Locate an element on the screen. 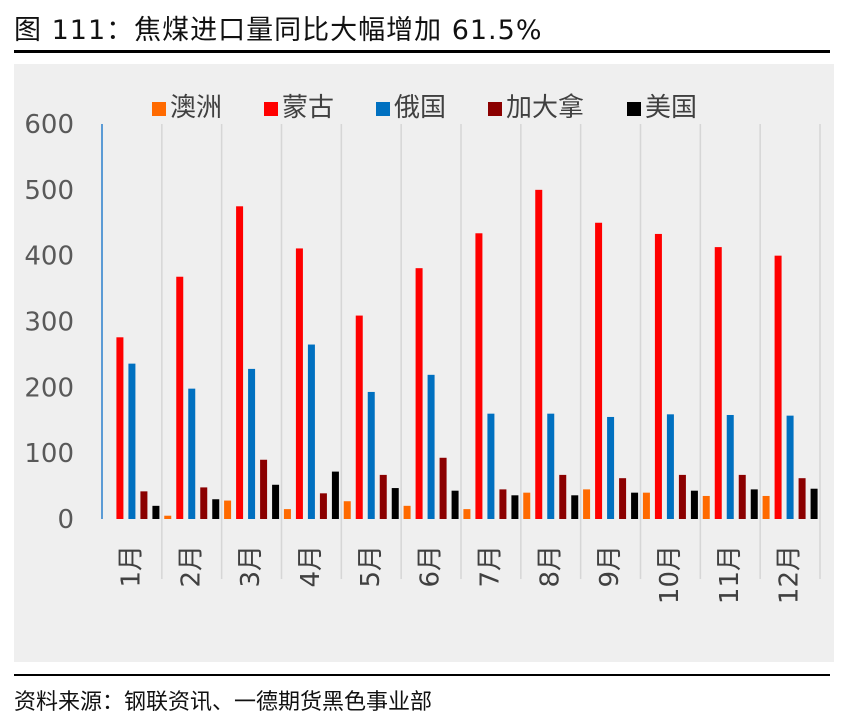 This screenshot has height=722, width=842. legend-label: 加大拿 is located at coordinates (545, 108).